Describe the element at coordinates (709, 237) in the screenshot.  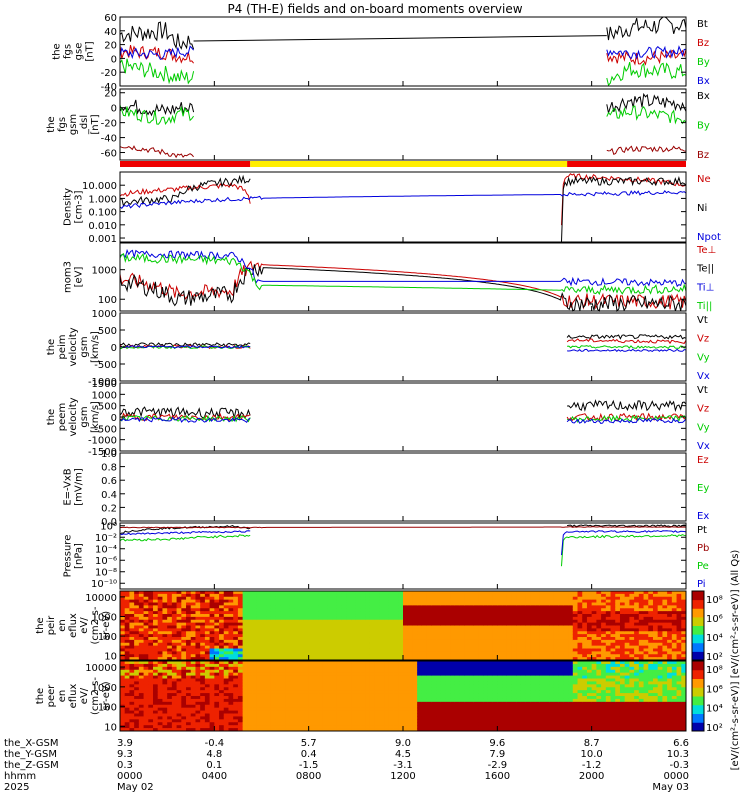
I see `legend-3-2: Npot` at that location.